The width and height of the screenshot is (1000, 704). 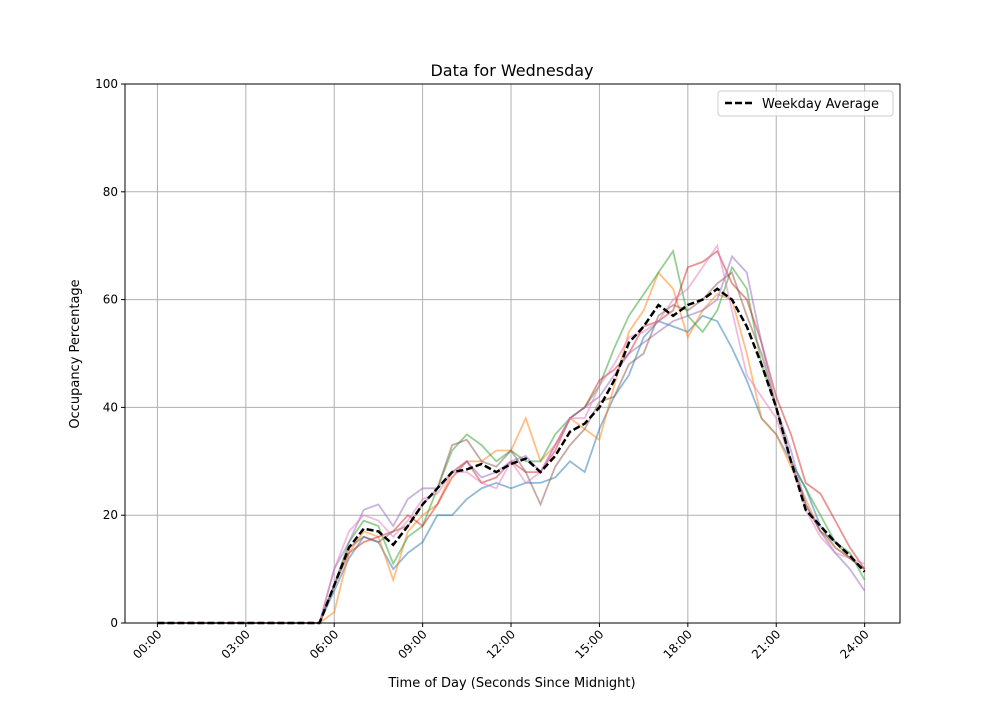 I want to click on y-tick-label: 20, so click(x=110, y=515).